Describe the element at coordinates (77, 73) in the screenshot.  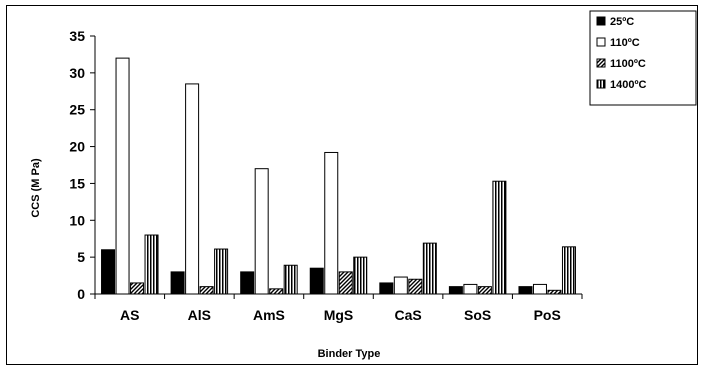
I see `y-tick-label: 30` at that location.